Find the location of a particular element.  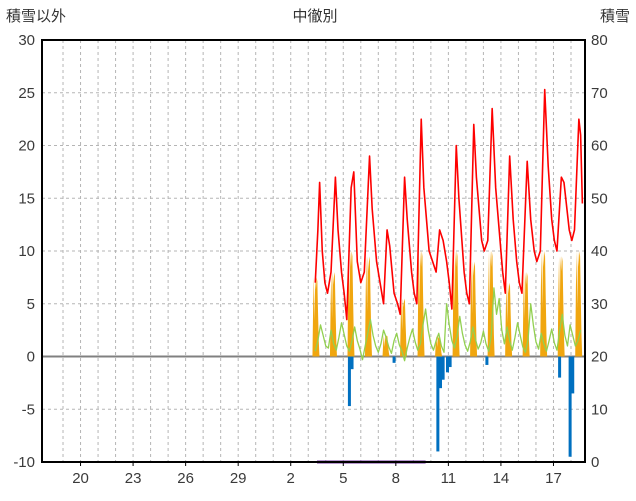

right-tick-label: 20 is located at coordinates (599, 357).